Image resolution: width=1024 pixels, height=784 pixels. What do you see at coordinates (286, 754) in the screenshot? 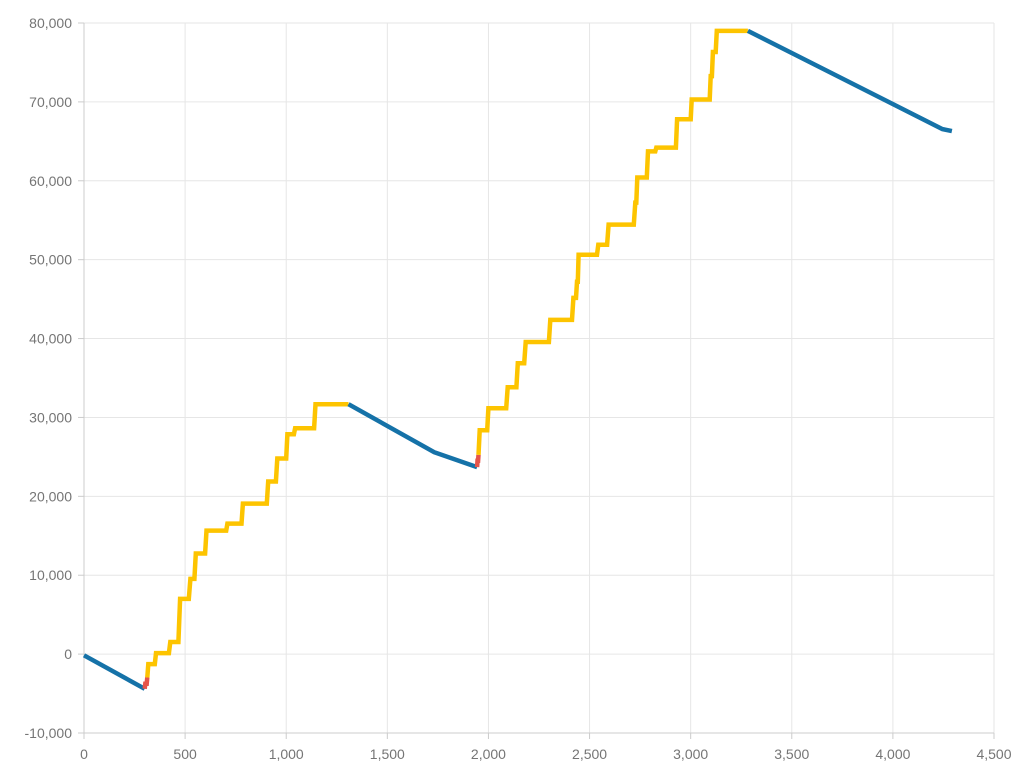
I see `x-axis-label-1000: 1,000` at bounding box center [286, 754].